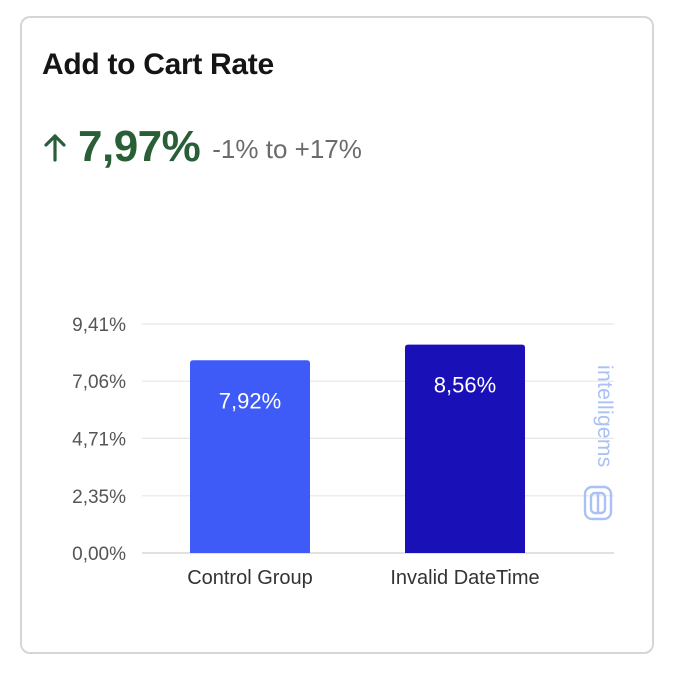 The image size is (676, 678). What do you see at coordinates (55, 148) in the screenshot?
I see `arrow-up-icon` at bounding box center [55, 148].